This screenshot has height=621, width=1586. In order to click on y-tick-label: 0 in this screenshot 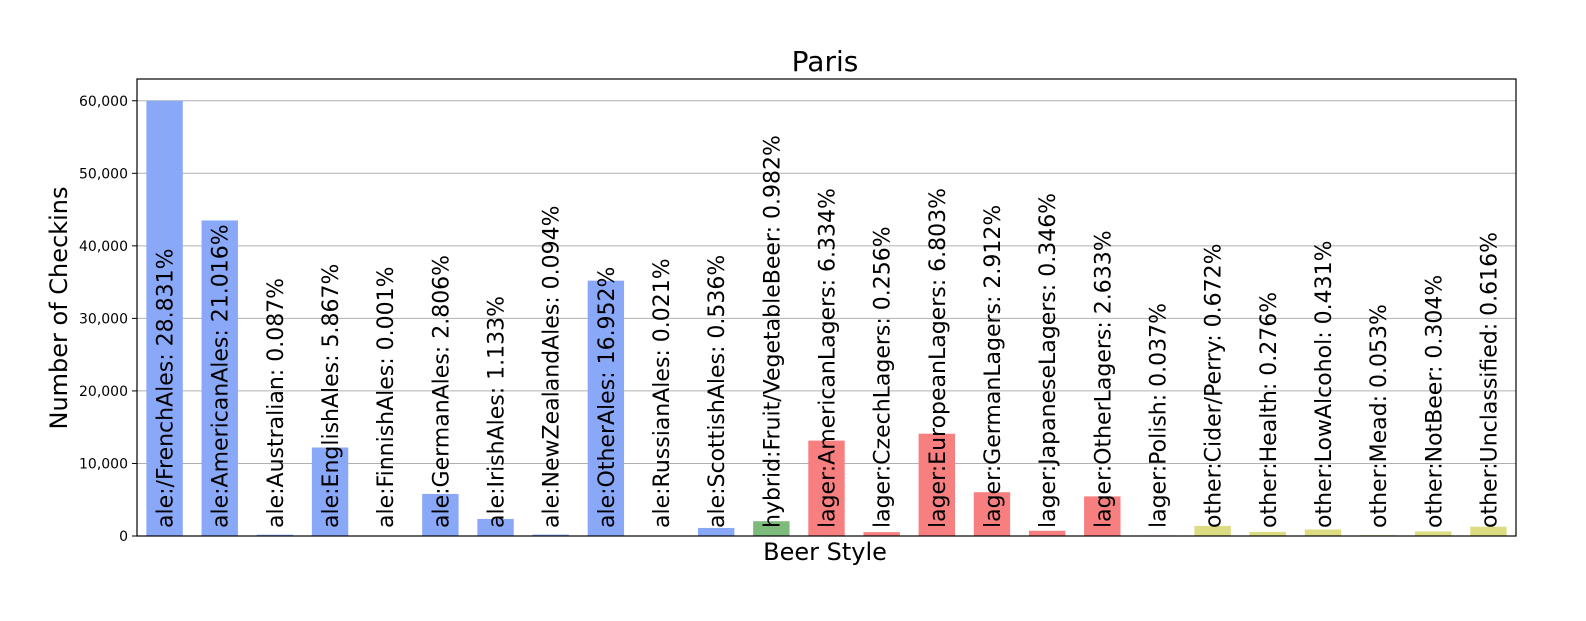, I will do `click(123, 537)`.